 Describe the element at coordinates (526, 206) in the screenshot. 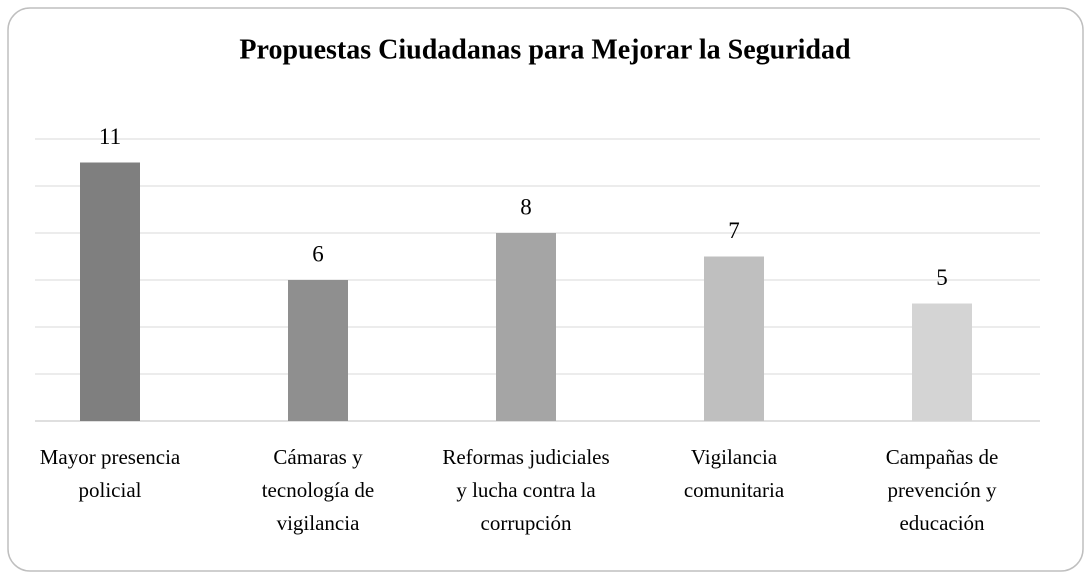

I see `data-label: 8` at that location.